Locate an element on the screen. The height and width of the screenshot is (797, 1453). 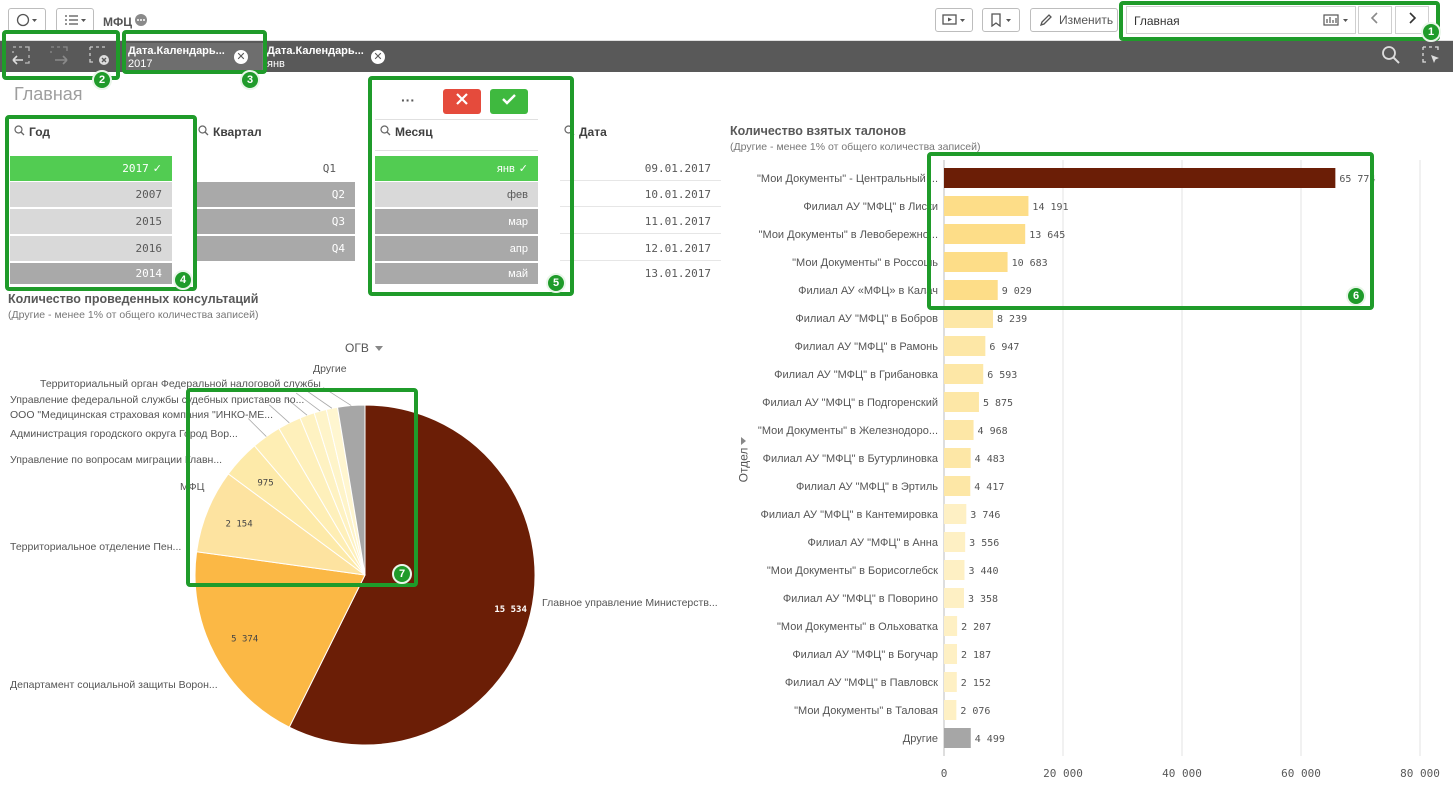
app-title: МФЦ is located at coordinates (125, 21).